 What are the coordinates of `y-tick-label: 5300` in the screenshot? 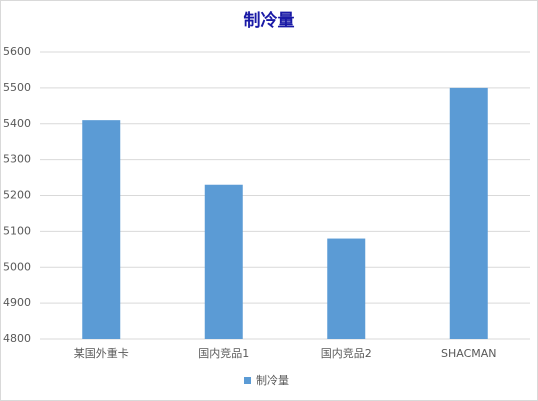 It's located at (17, 159).